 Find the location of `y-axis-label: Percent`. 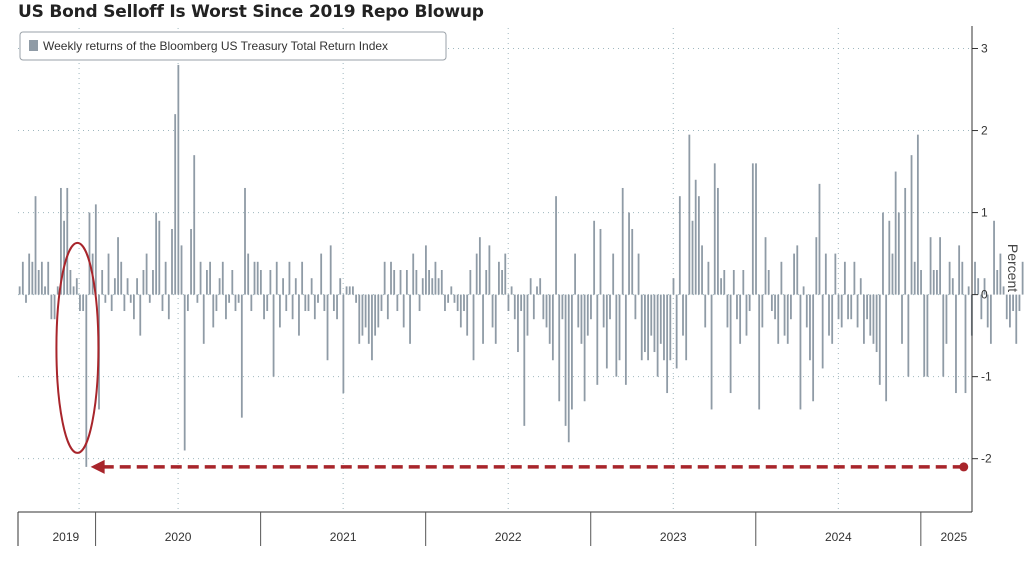

y-axis-label: Percent is located at coordinates (1013, 268).